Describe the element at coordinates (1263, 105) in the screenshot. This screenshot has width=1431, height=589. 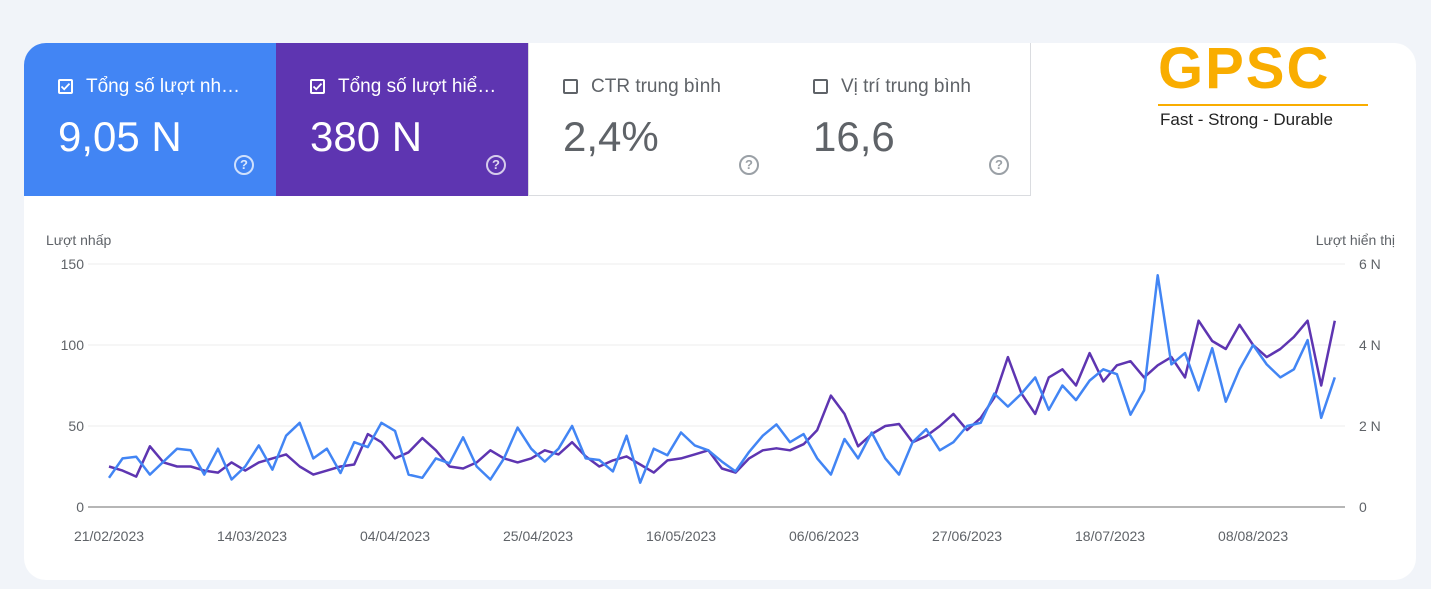
I see `logo-divider` at that location.